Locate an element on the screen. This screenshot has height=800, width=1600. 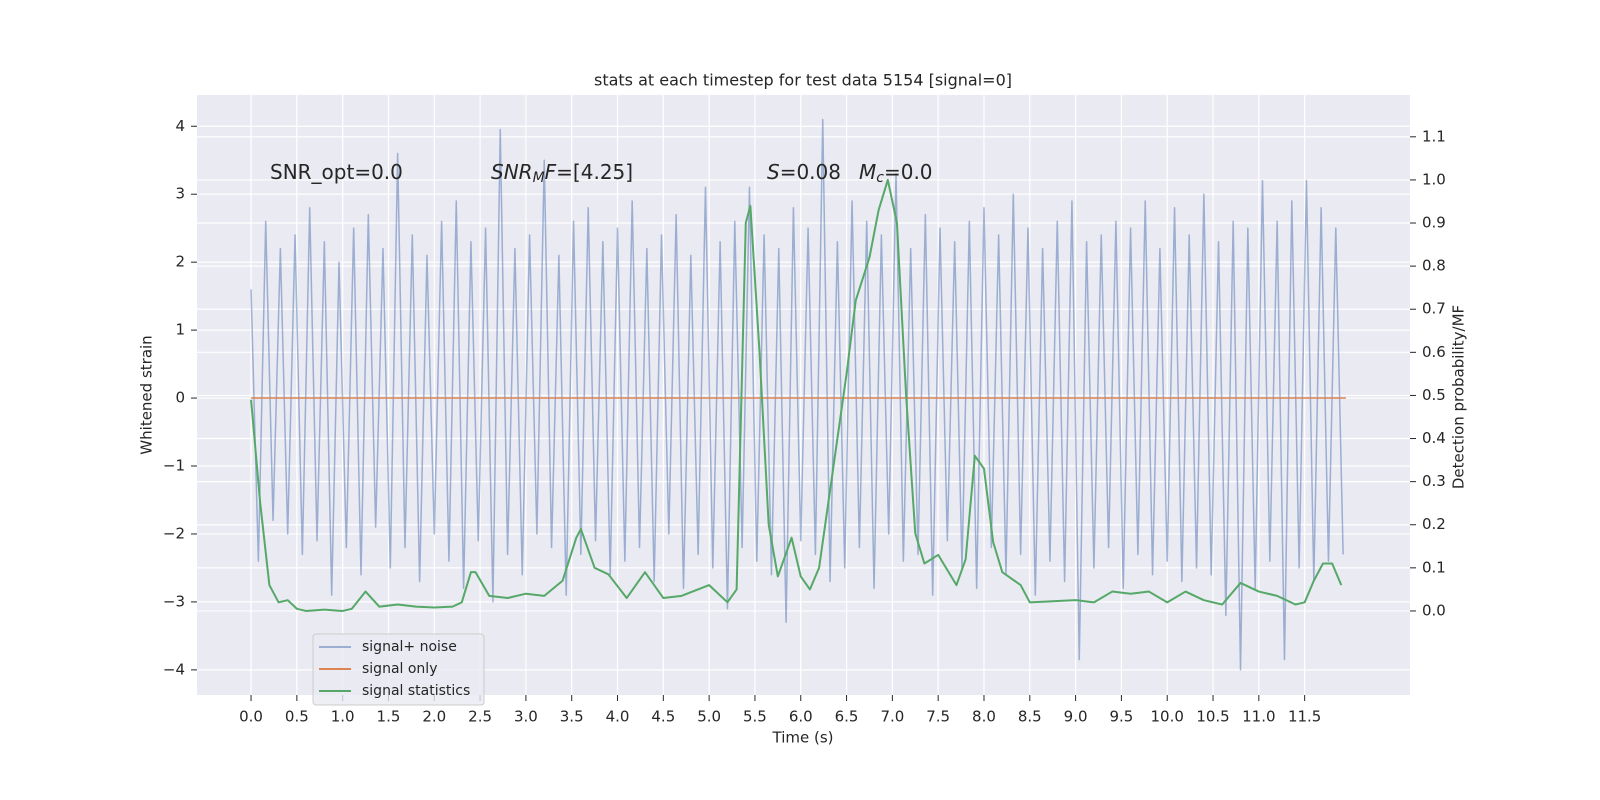
y2-tick-label: 0.5 is located at coordinates (1434, 395).